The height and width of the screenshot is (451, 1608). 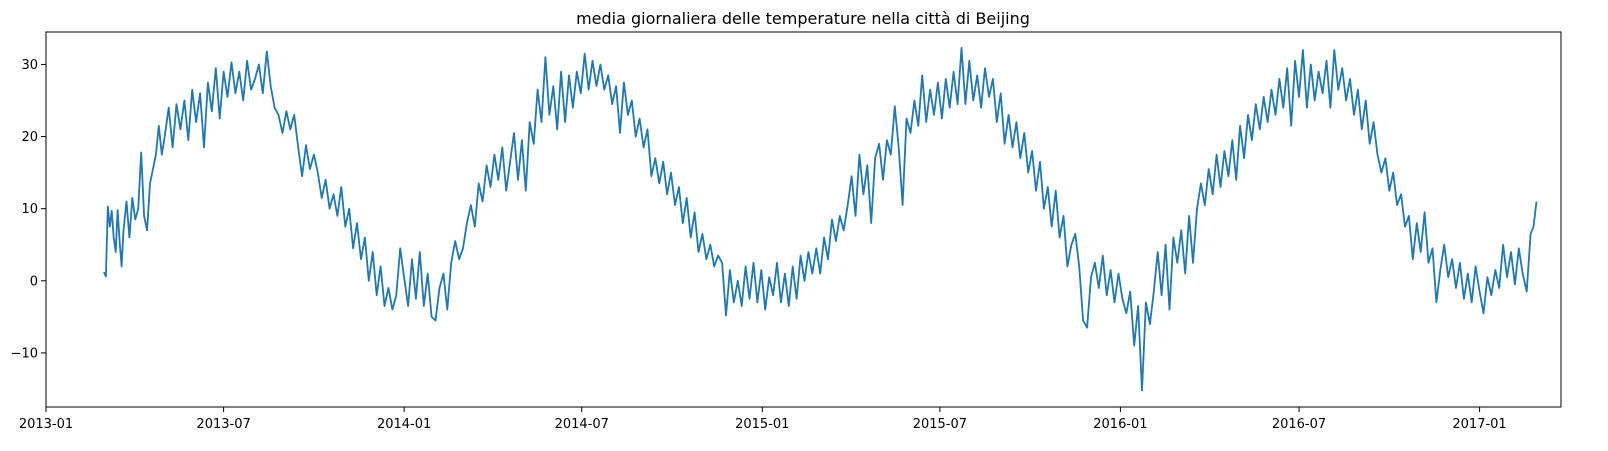 What do you see at coordinates (223, 424) in the screenshot?
I see `x-tick-label: 2013-07` at bounding box center [223, 424].